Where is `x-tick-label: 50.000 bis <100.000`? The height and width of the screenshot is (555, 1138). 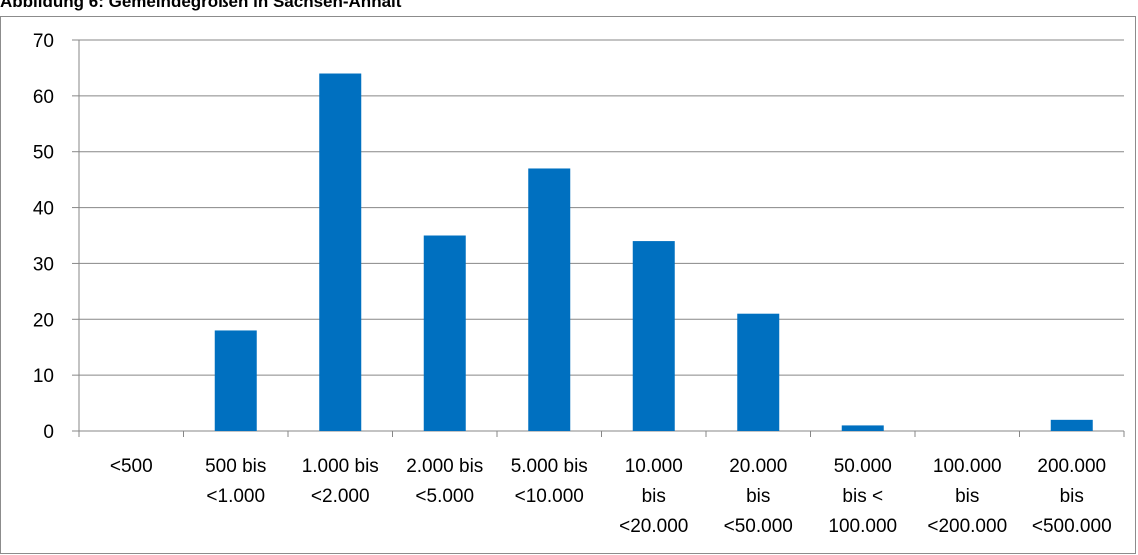 x-tick-label: 50.000 bis <100.000 is located at coordinates (862, 496).